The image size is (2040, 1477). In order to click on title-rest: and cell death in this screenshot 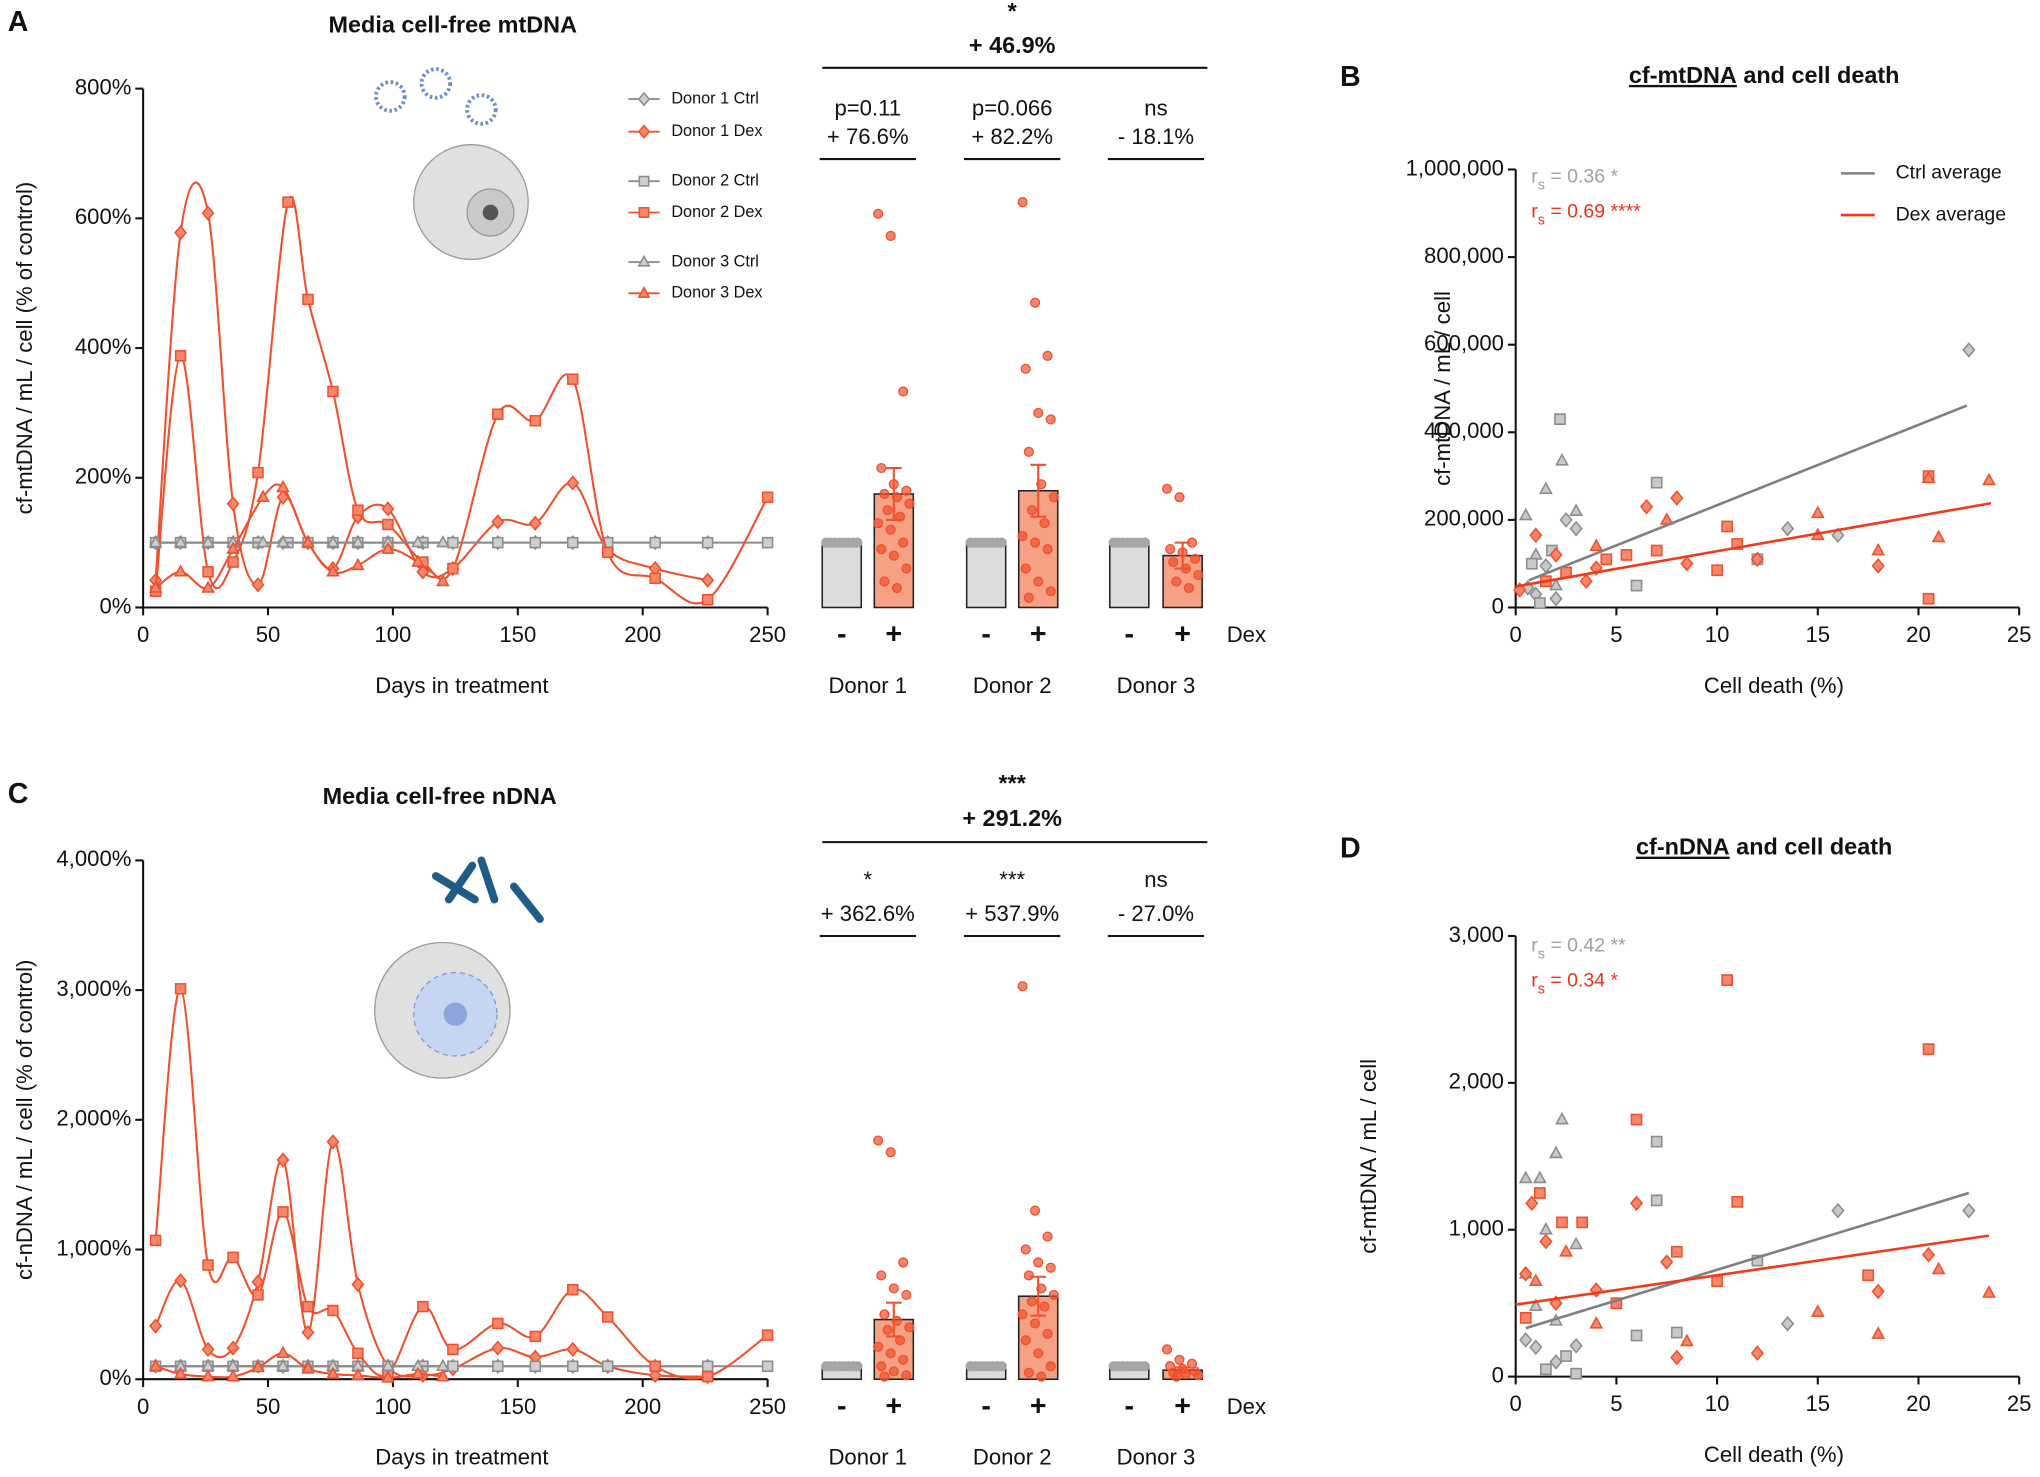, I will do `click(1811, 847)`.